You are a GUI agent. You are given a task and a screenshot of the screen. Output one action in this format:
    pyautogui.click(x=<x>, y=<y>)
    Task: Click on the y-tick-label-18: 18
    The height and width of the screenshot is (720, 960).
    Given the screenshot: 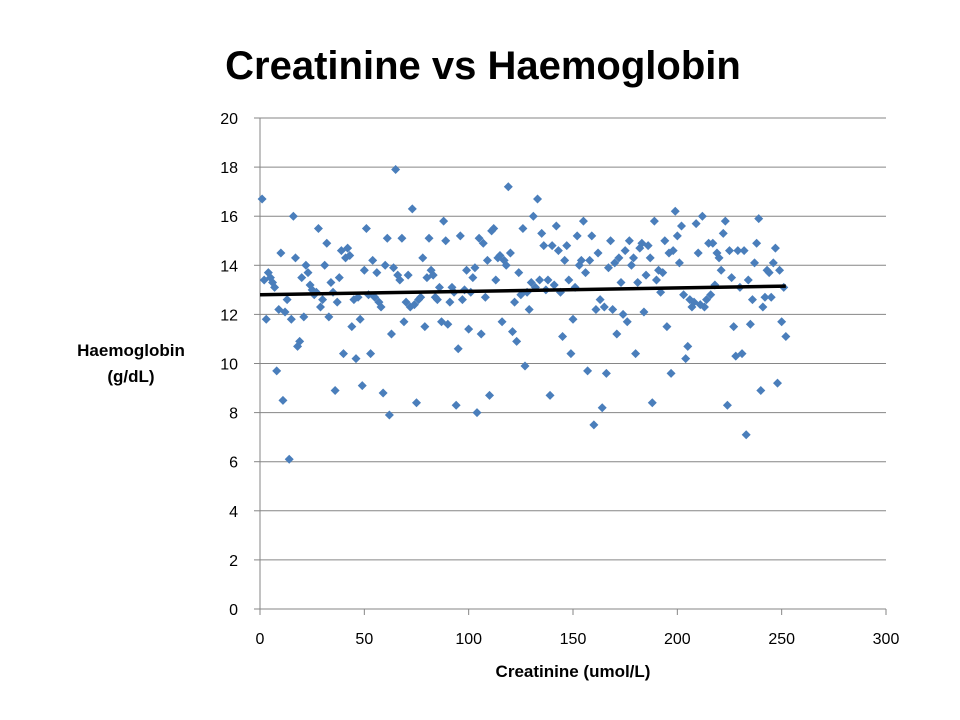 What is the action you would take?
    pyautogui.click(x=229, y=168)
    